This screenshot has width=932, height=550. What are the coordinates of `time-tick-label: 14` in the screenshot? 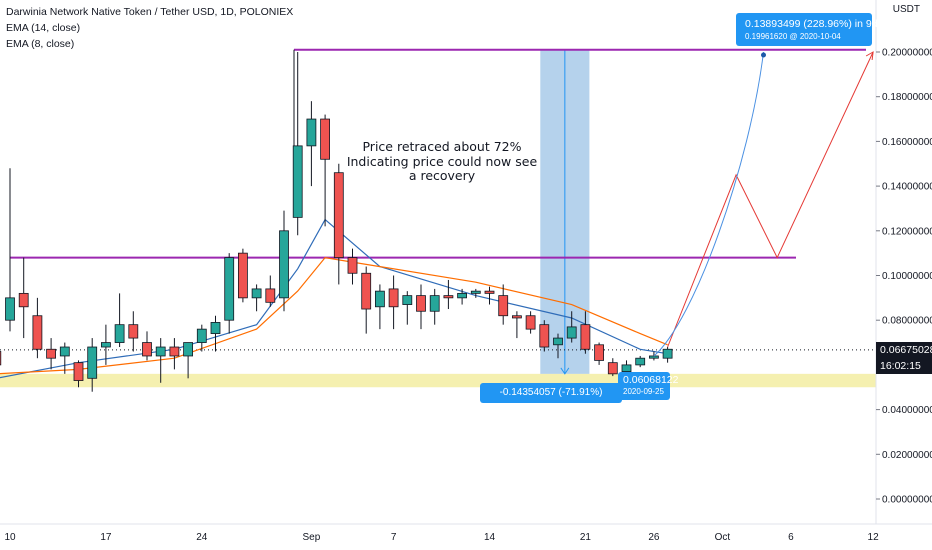 It's located at (490, 537).